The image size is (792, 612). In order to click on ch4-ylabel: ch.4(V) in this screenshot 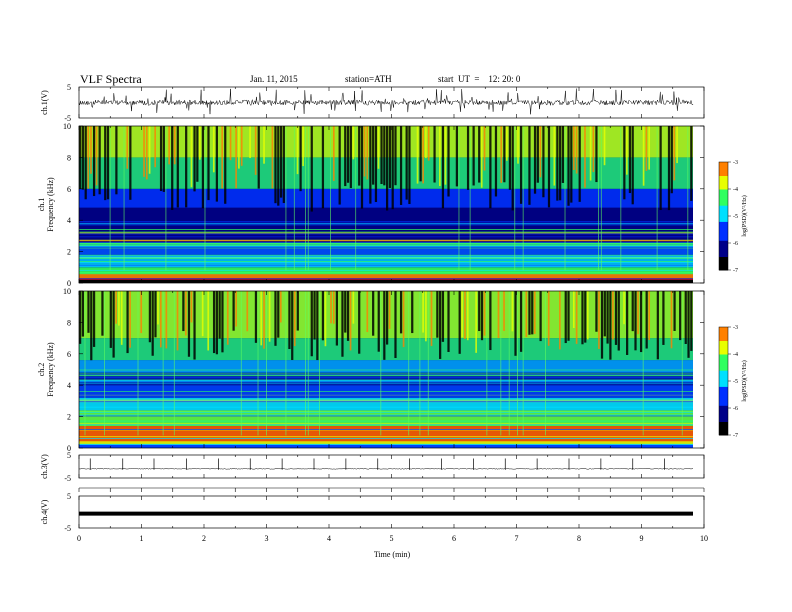, I will do `click(44, 511)`.